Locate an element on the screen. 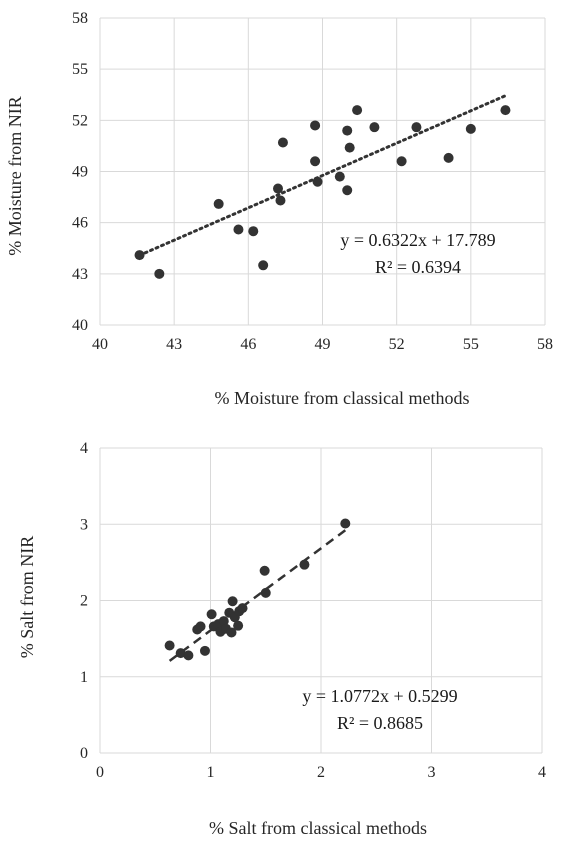 The width and height of the screenshot is (564, 841). moisture-x-tick-label: 55 is located at coordinates (471, 344).